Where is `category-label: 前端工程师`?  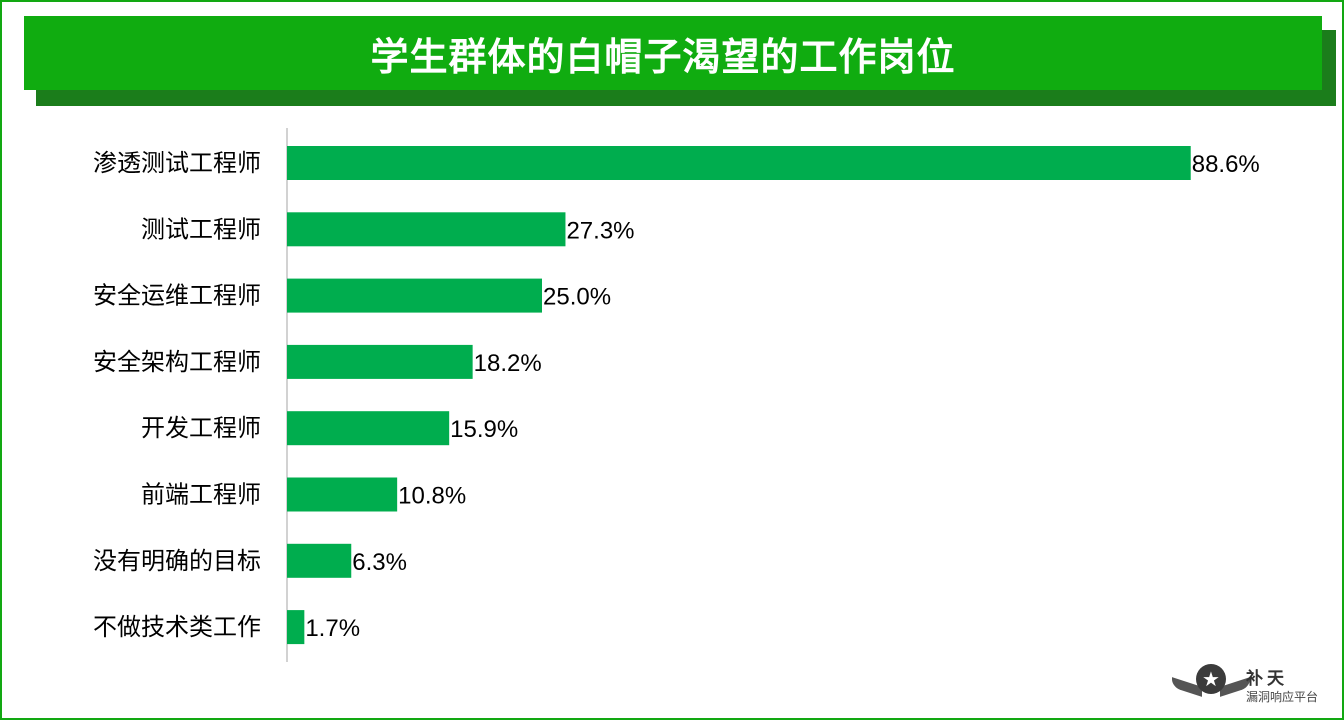 category-label: 前端工程师 is located at coordinates (201, 495).